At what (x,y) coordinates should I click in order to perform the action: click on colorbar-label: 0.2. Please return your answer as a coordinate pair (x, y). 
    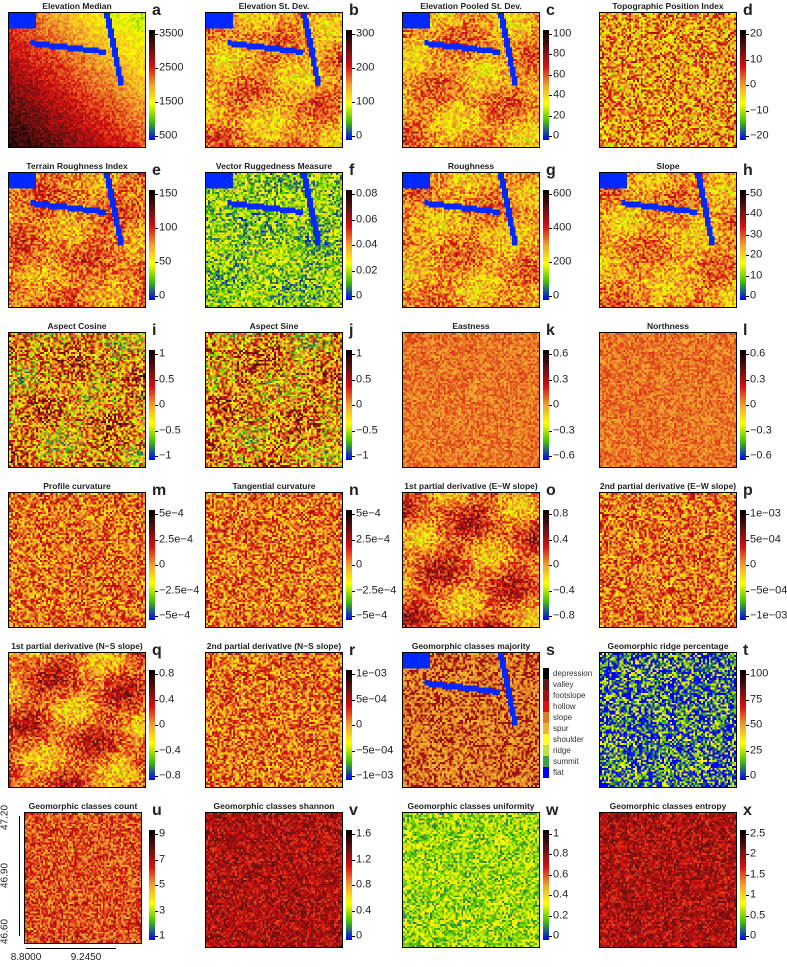
    Looking at the image, I should click on (561, 915).